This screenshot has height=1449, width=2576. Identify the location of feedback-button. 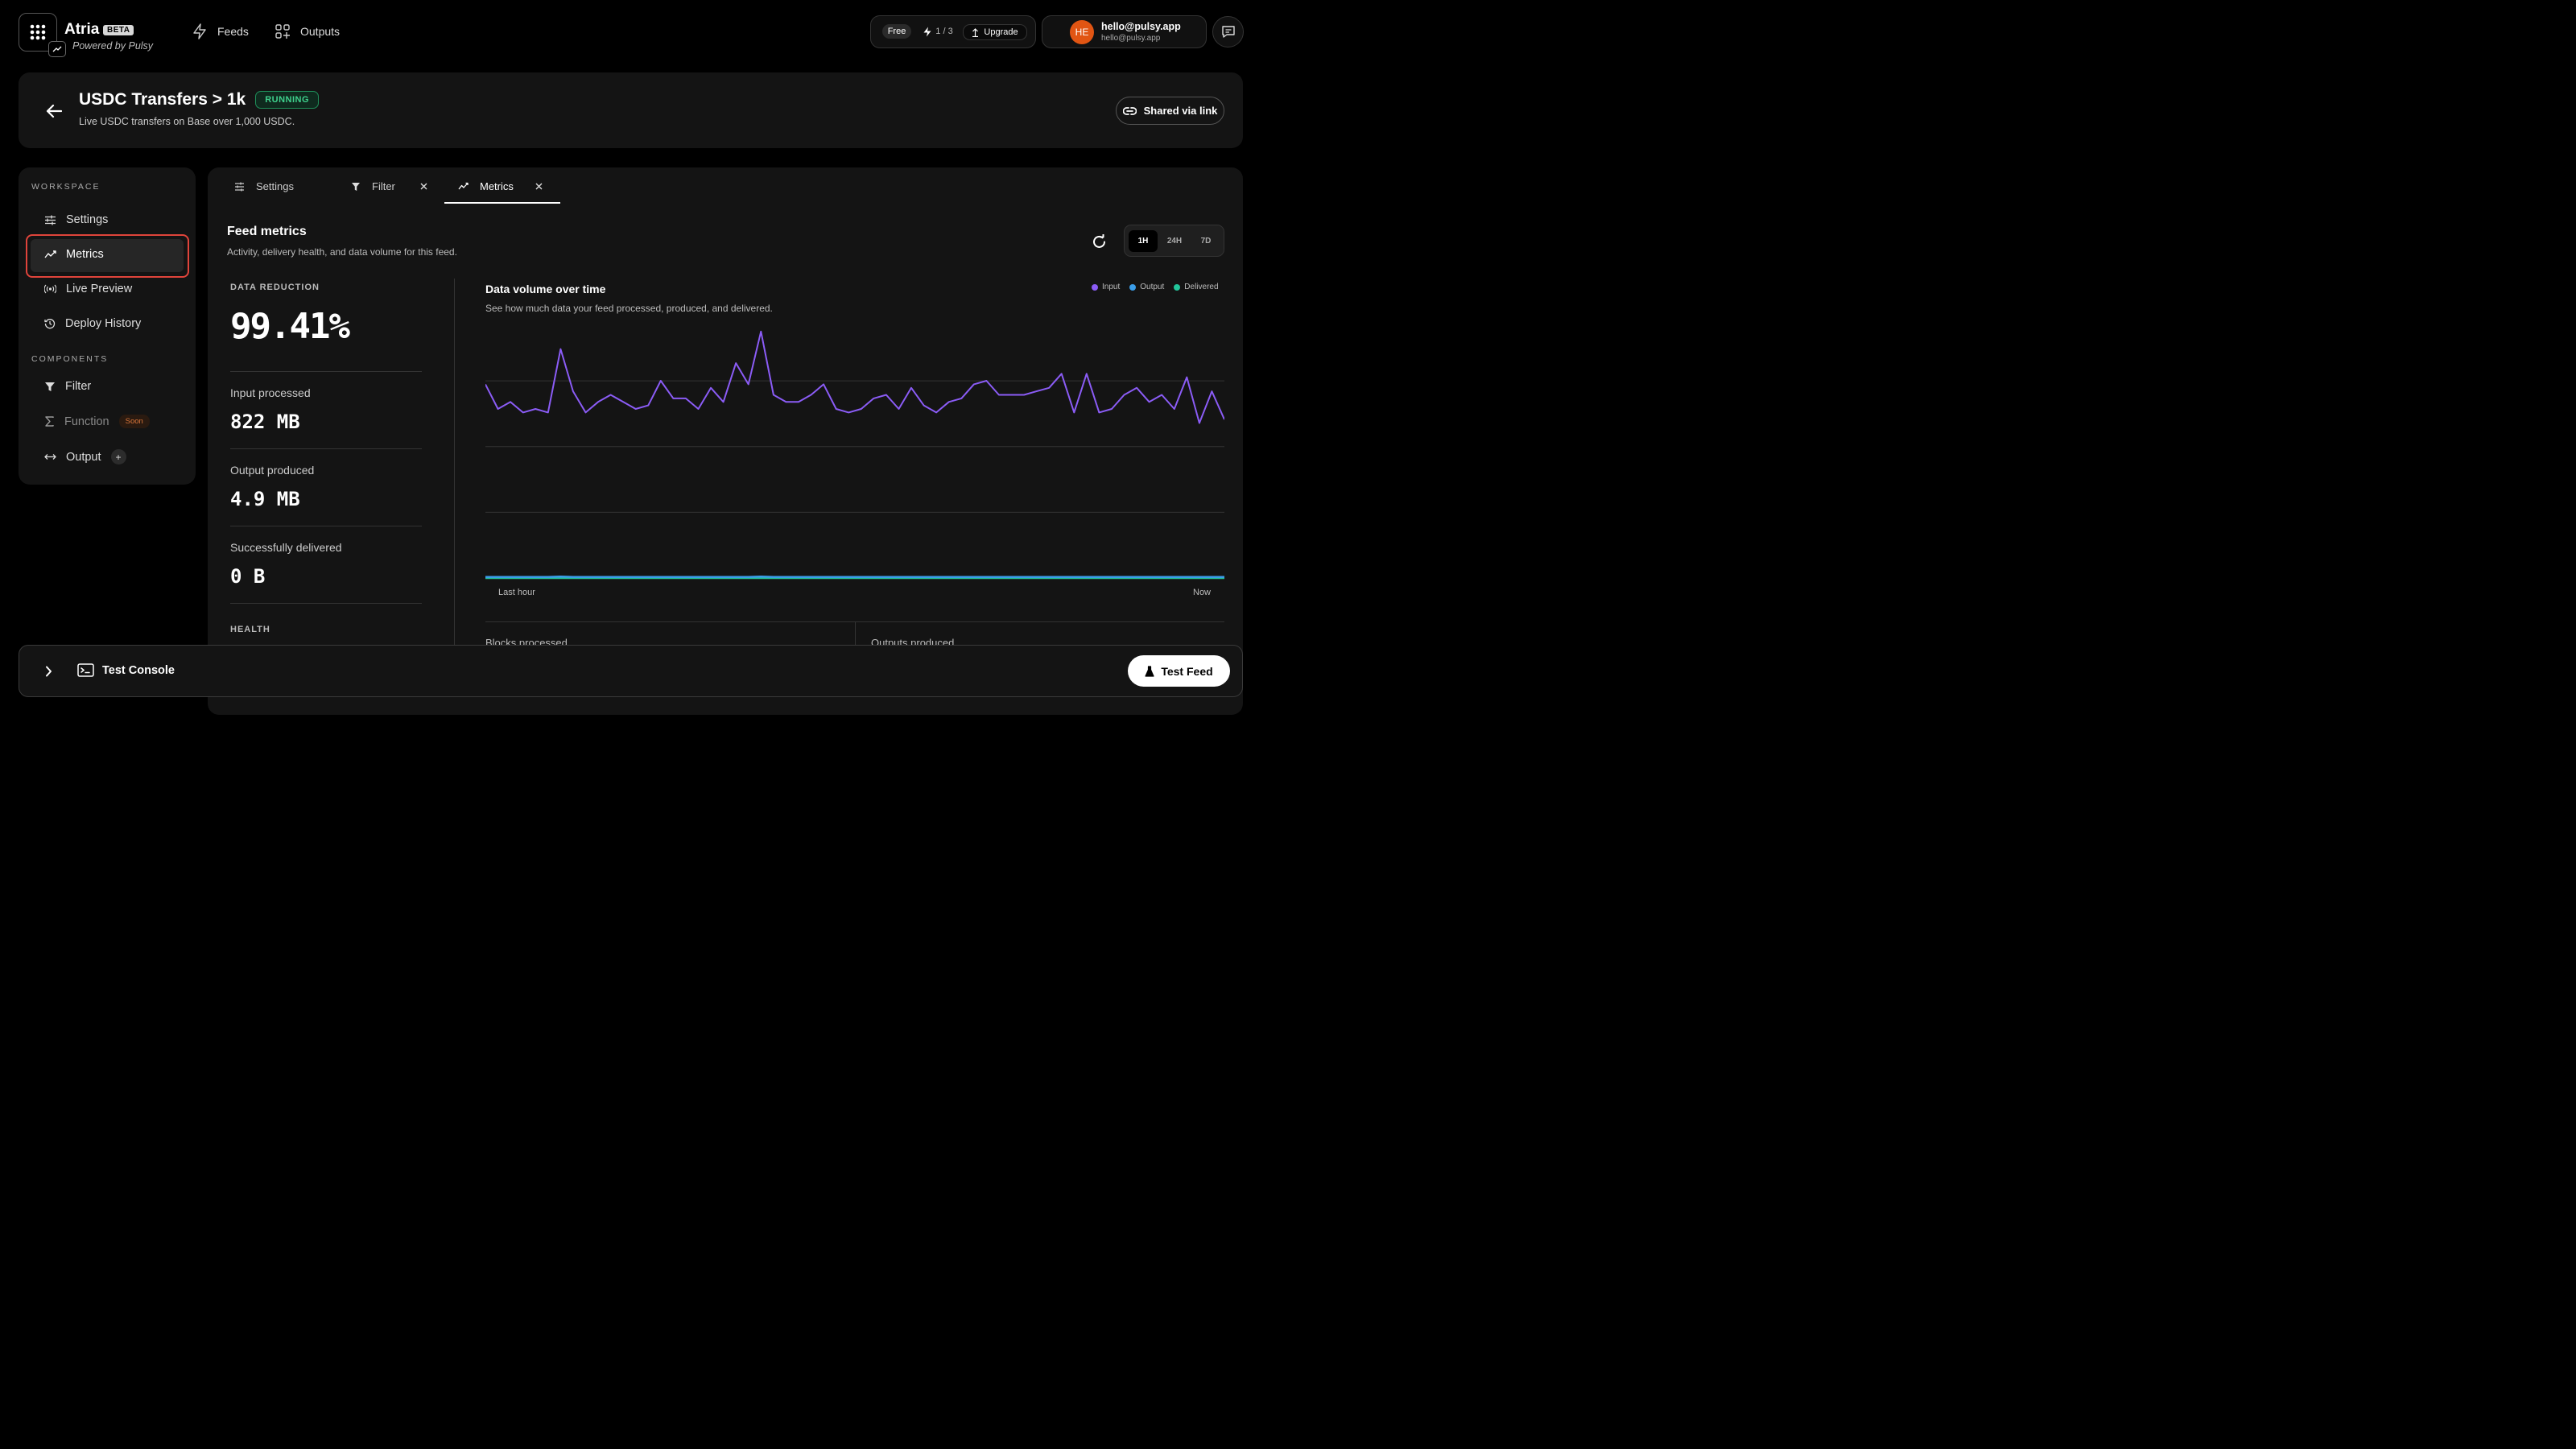
(1228, 31).